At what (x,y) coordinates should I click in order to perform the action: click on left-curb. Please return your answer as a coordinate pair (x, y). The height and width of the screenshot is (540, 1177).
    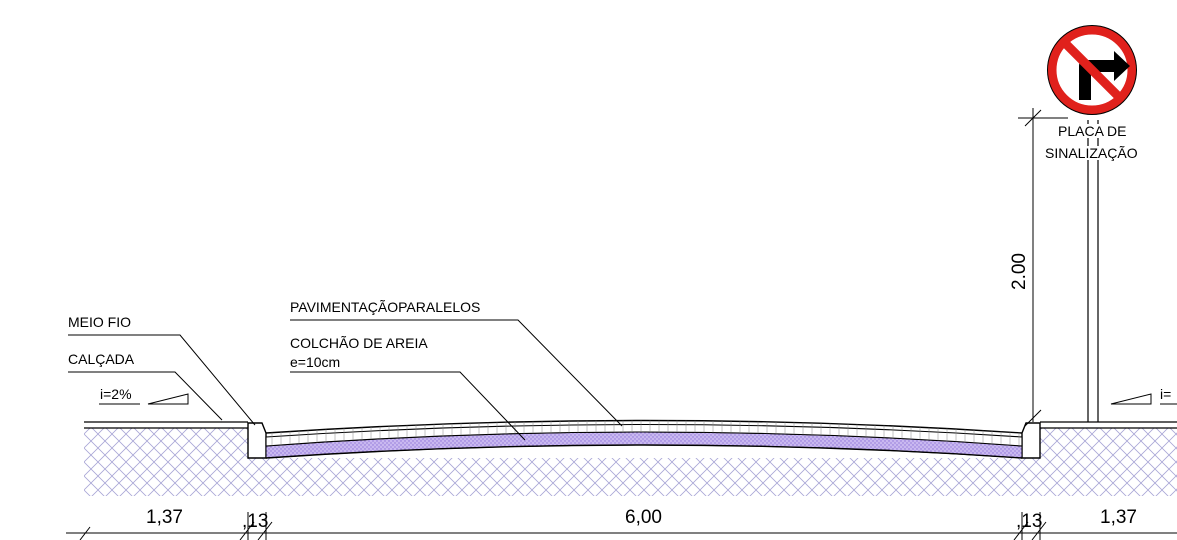
    Looking at the image, I should click on (257, 440).